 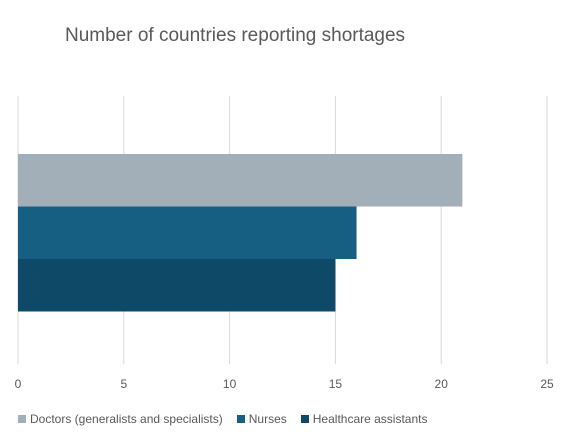 What do you see at coordinates (123, 384) in the screenshot?
I see `x-tick-label: 5` at bounding box center [123, 384].